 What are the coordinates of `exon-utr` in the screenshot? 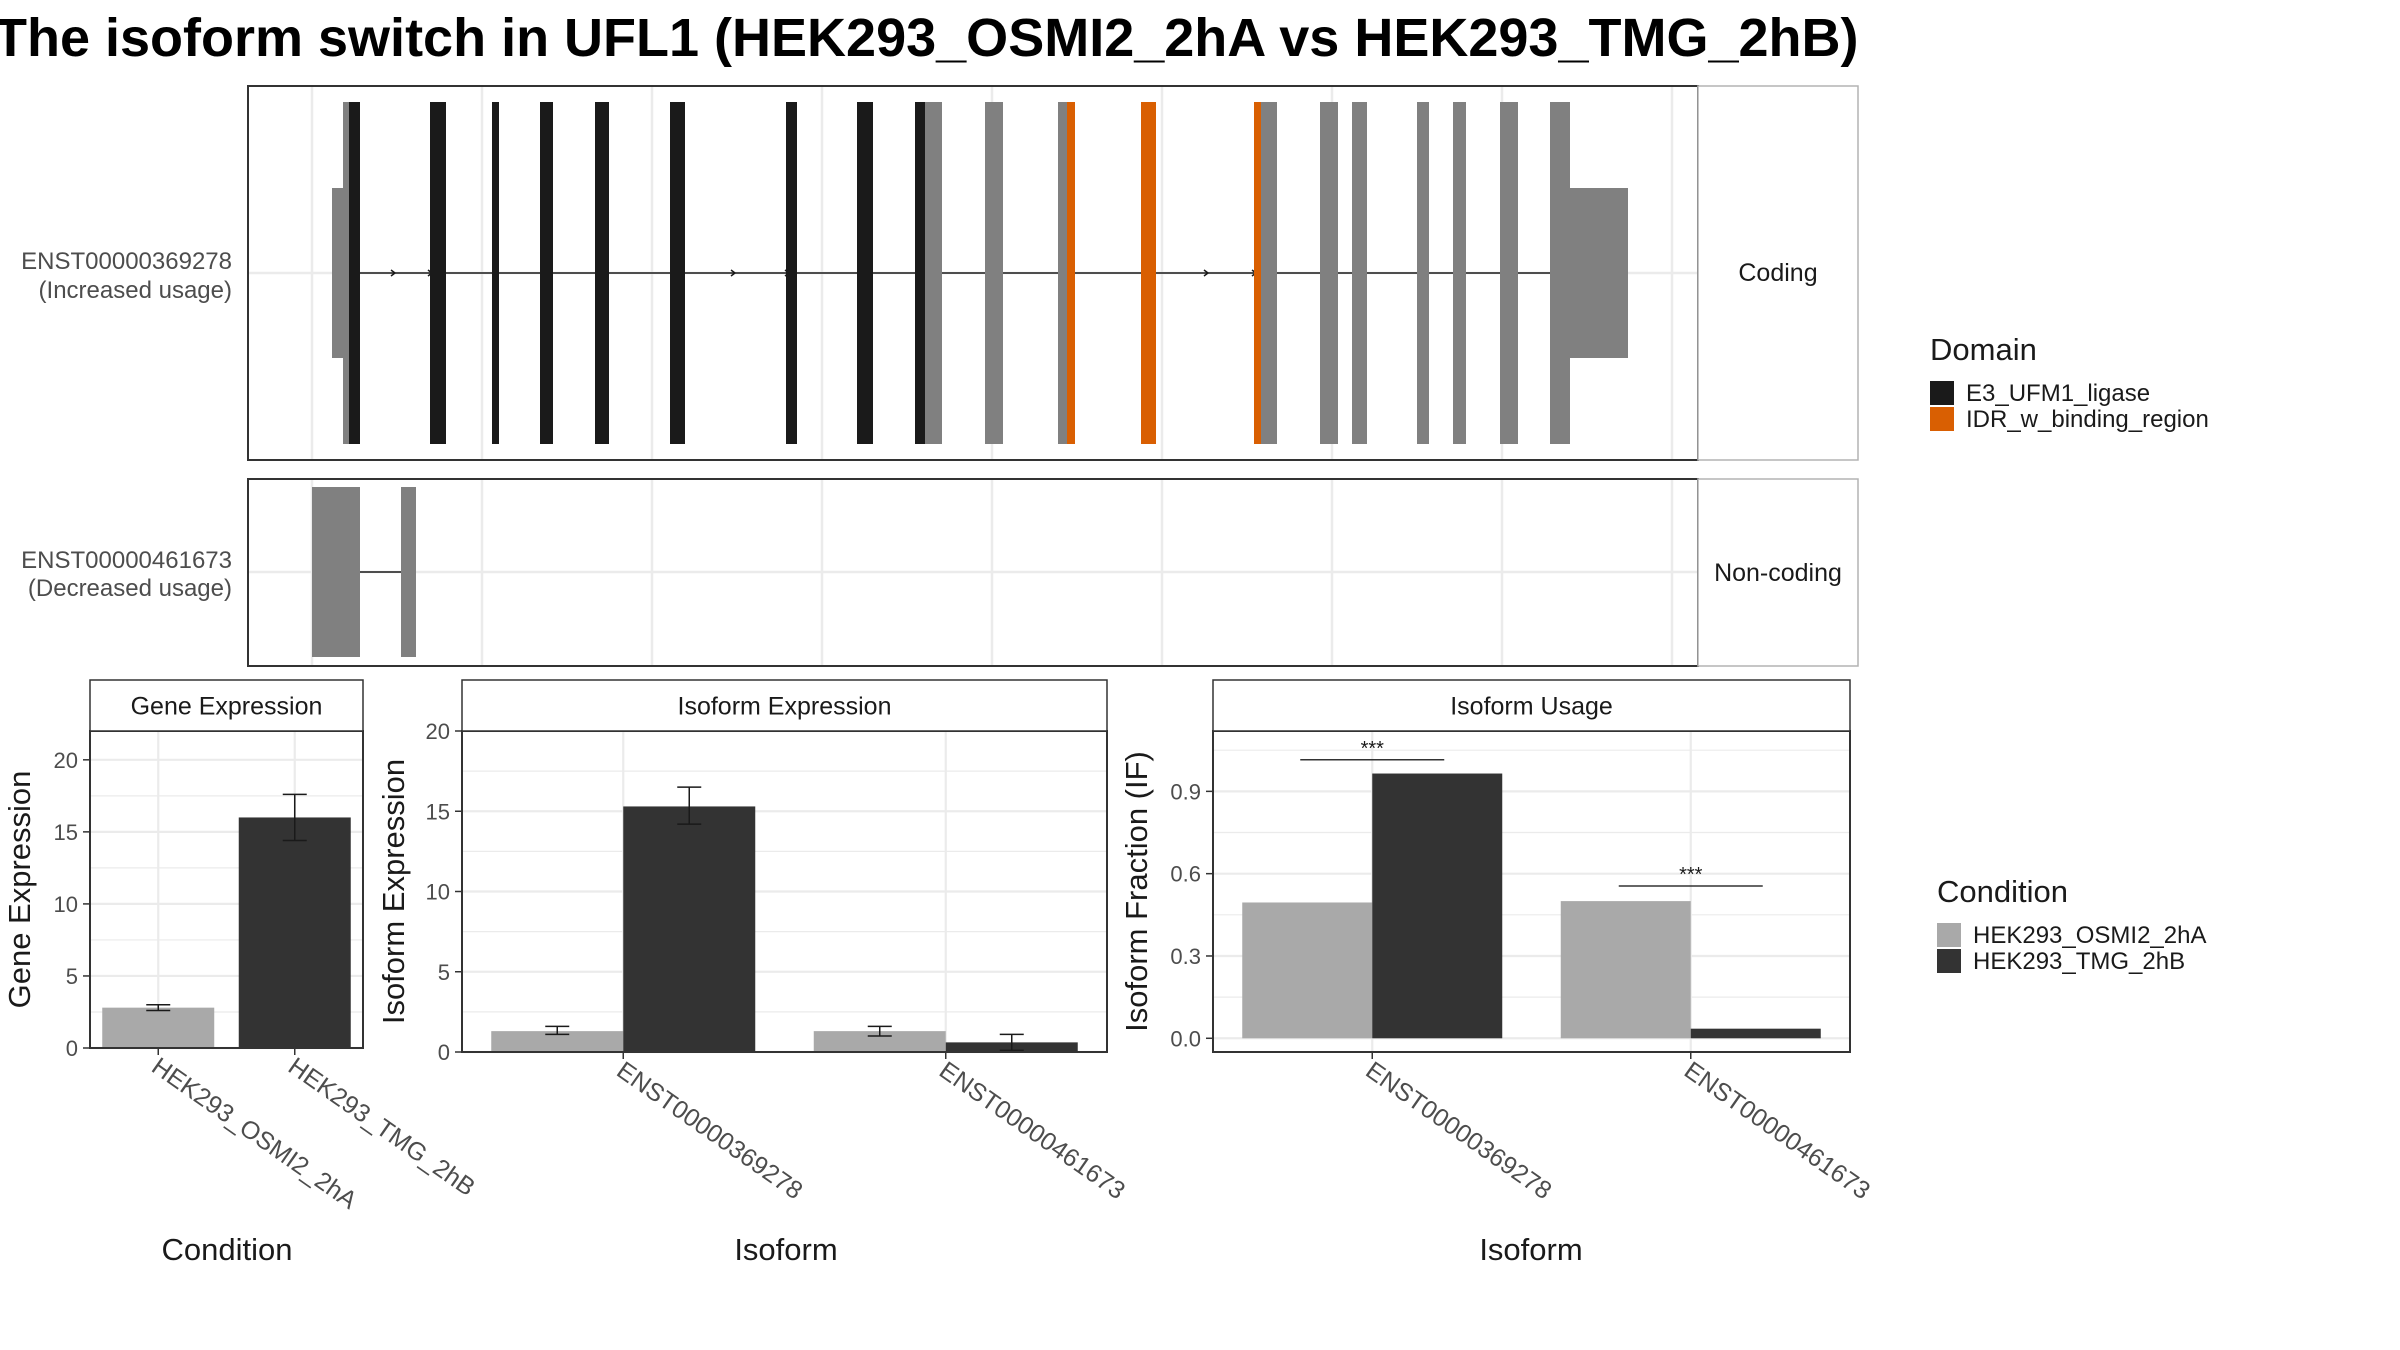 It's located at (1599, 273).